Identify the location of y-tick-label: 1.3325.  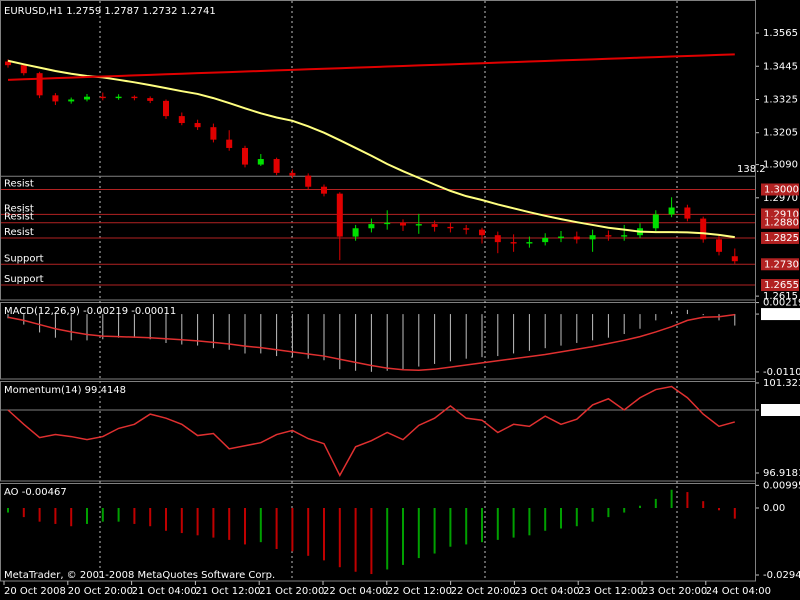
(780, 99).